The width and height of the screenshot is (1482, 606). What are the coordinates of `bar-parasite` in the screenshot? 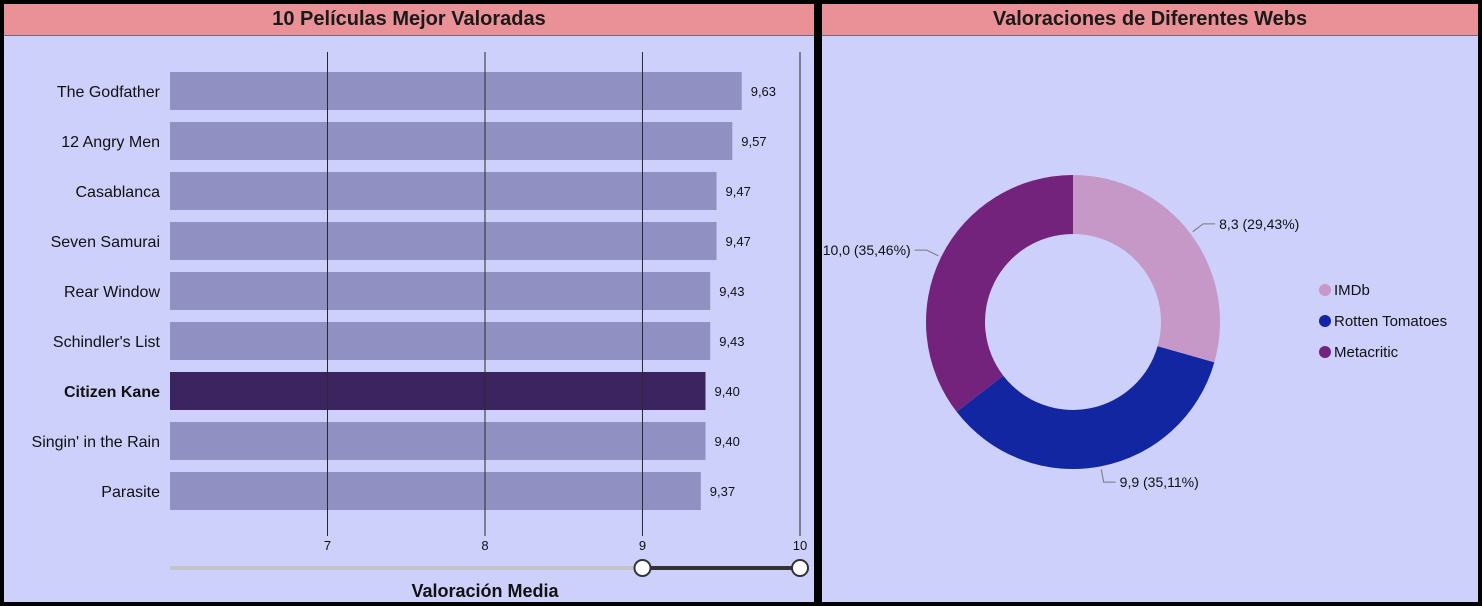 It's located at (435, 491).